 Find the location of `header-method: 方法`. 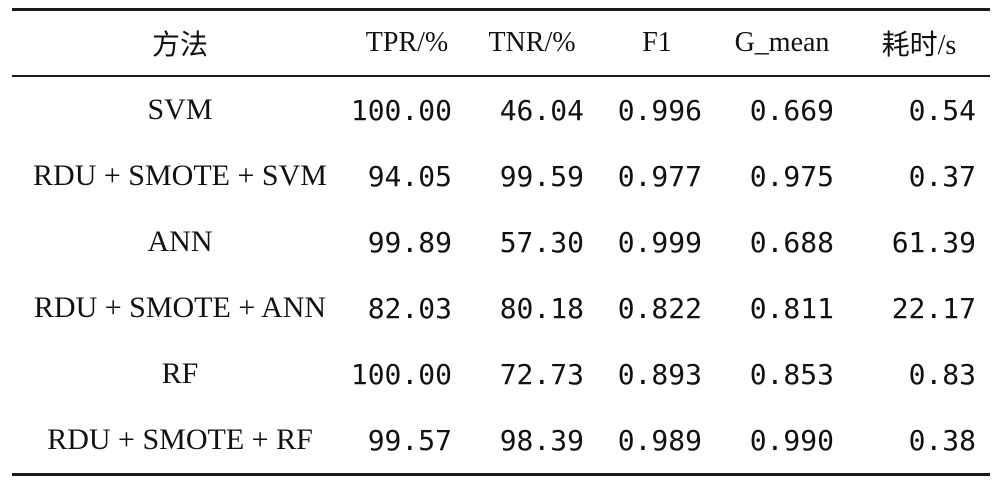

header-method: 方法 is located at coordinates (179, 44).